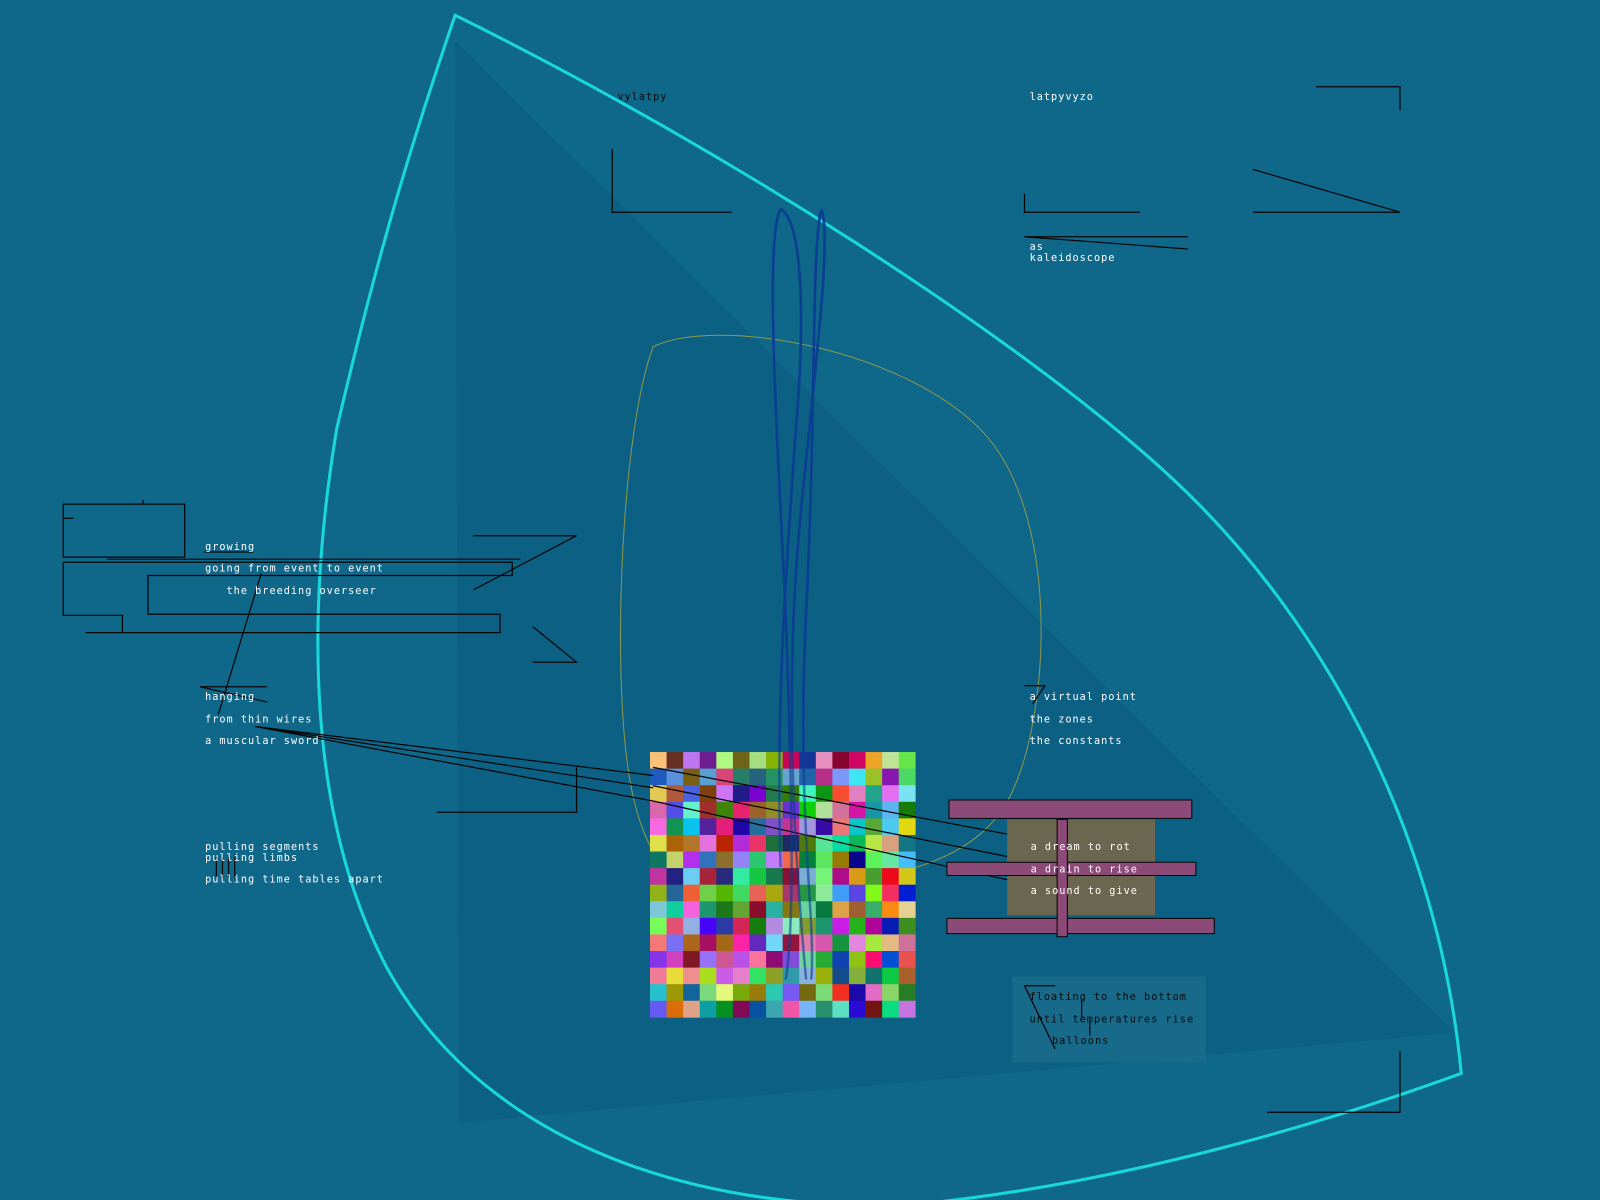 The width and height of the screenshot is (1600, 1200). Describe the element at coordinates (1073, 258) in the screenshot. I see `label-kaleidoscope: kaleidoscope` at that location.